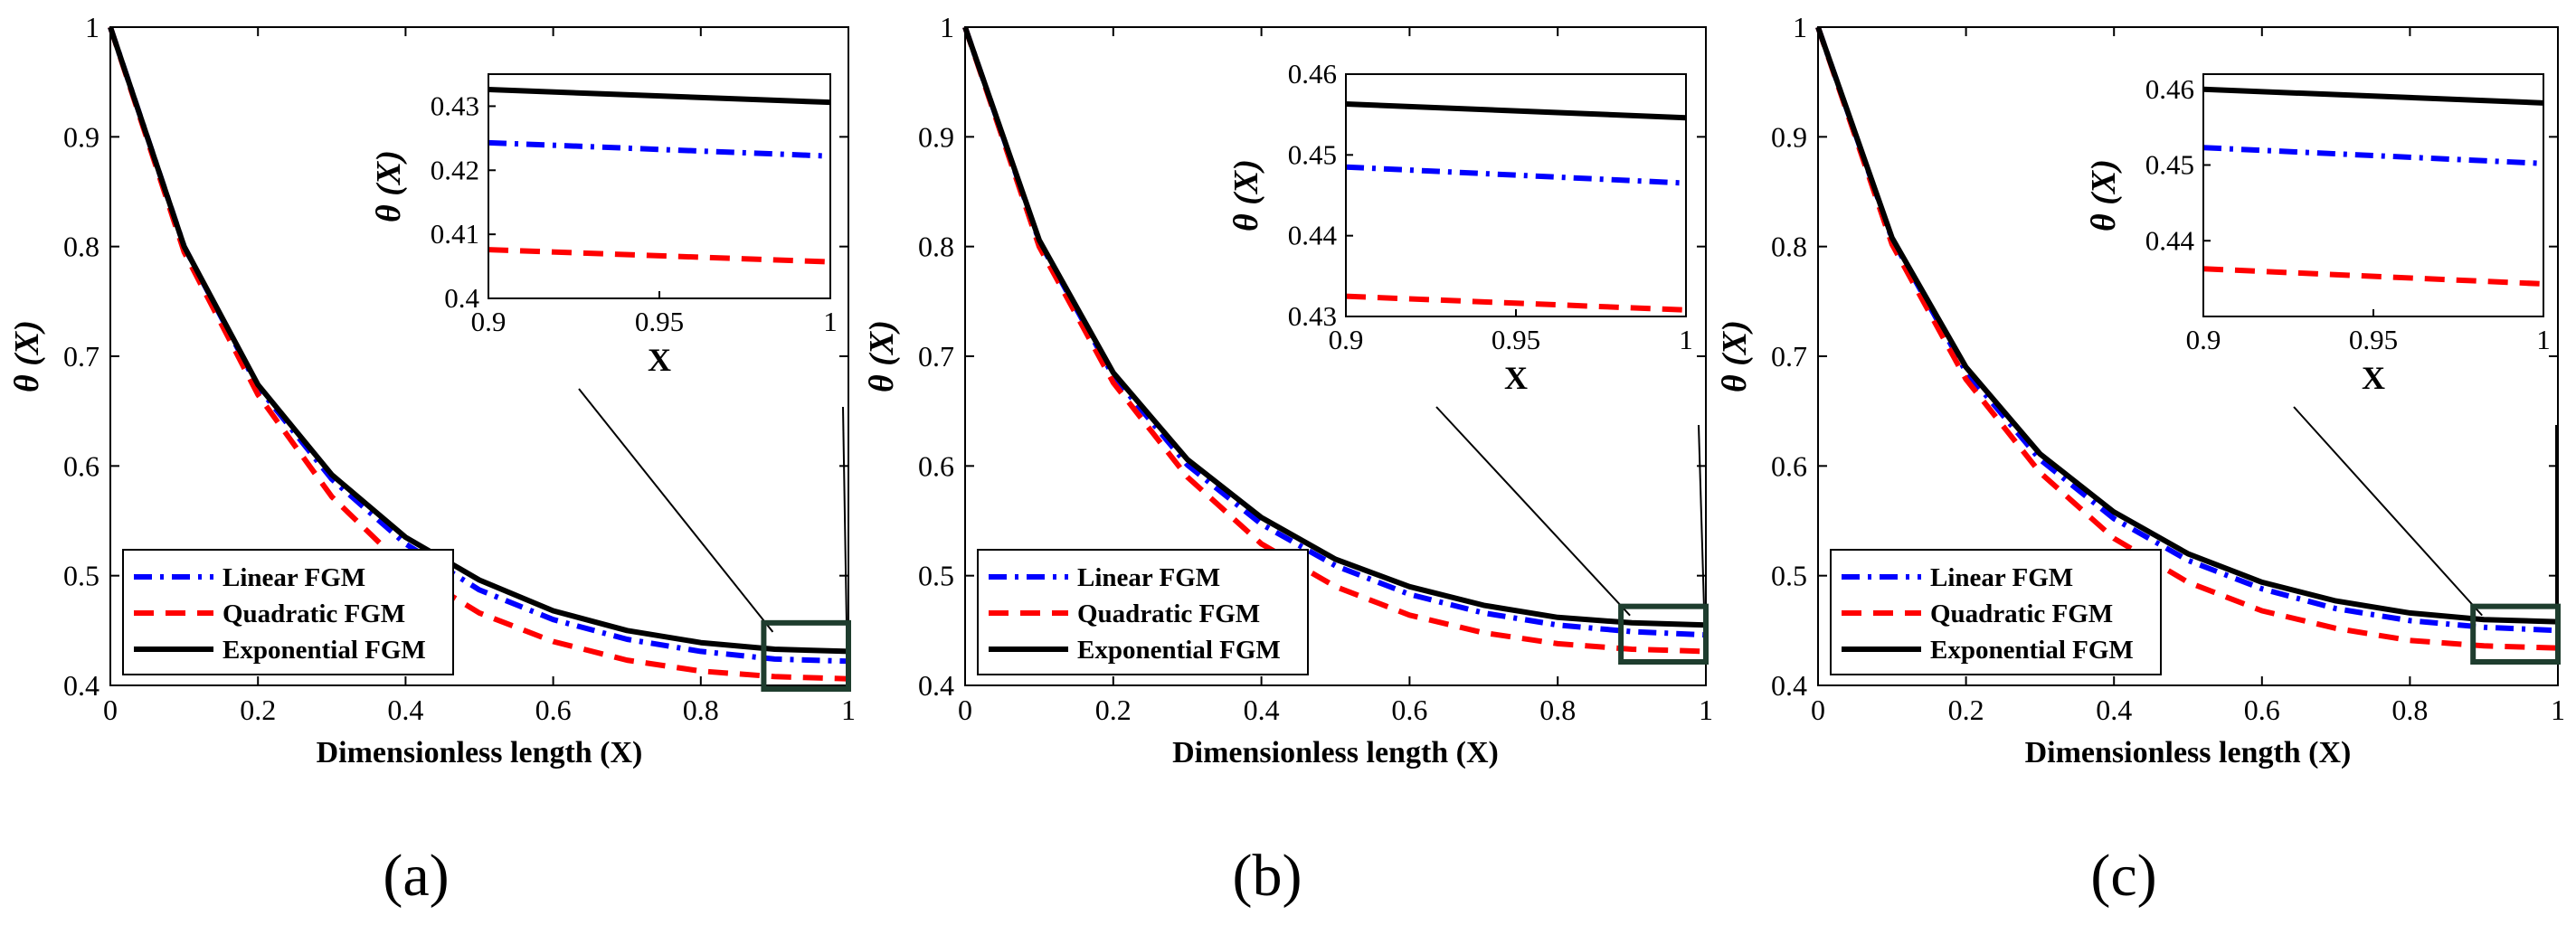  What do you see at coordinates (2318, 234) in the screenshot?
I see `inset: 0.9 0.95 1 0.44 0.45 0.46 Xθ (X)` at bounding box center [2318, 234].